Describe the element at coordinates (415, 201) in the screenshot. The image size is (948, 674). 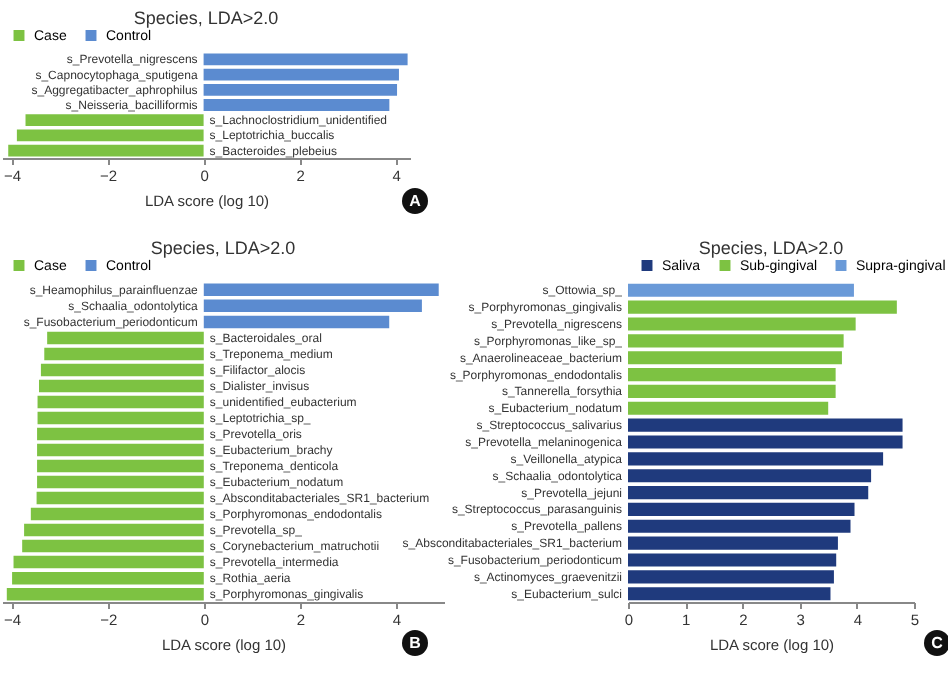
I see `text: A` at that location.